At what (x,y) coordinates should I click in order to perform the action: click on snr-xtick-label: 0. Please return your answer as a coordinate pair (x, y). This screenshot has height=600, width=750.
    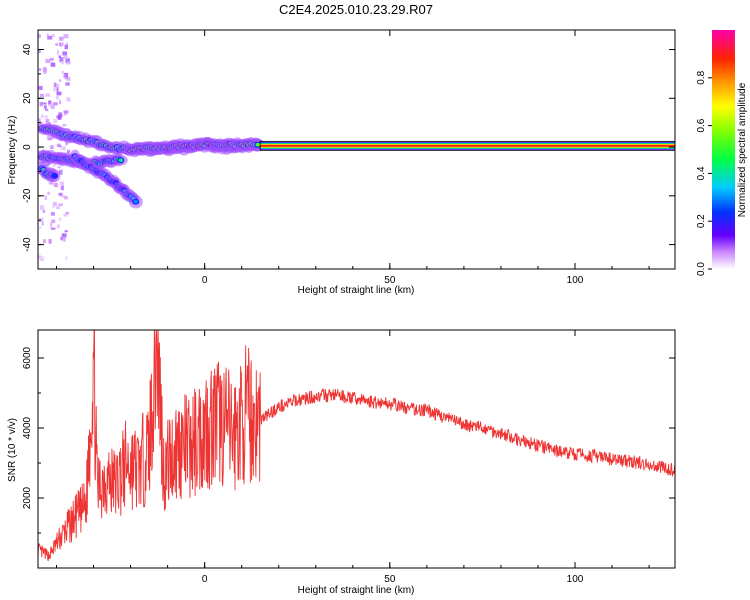
    Looking at the image, I should click on (205, 579).